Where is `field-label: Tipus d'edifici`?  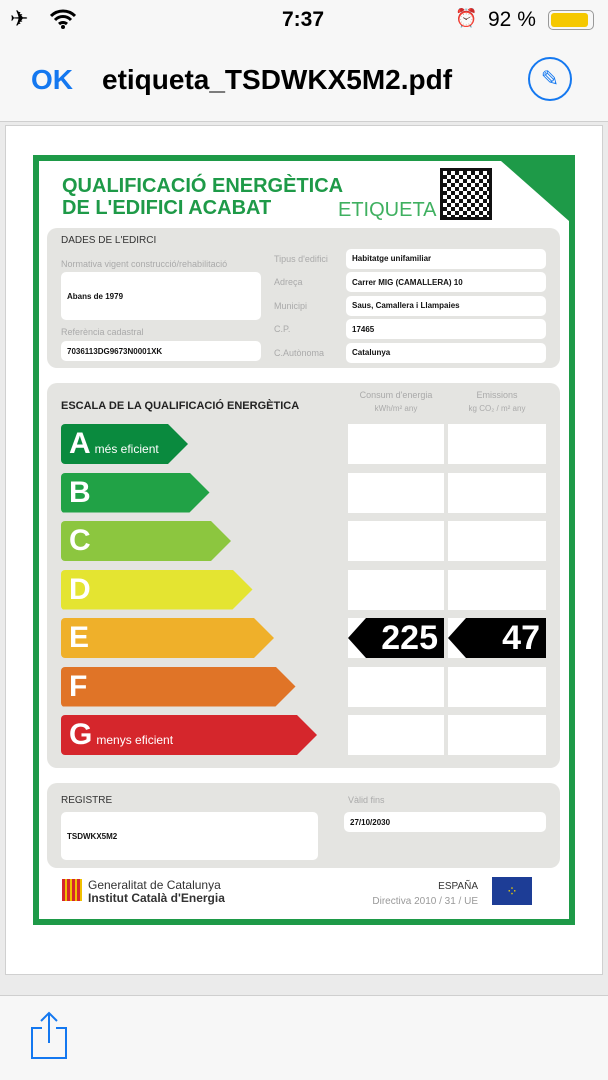 field-label: Tipus d'edifici is located at coordinates (301, 258).